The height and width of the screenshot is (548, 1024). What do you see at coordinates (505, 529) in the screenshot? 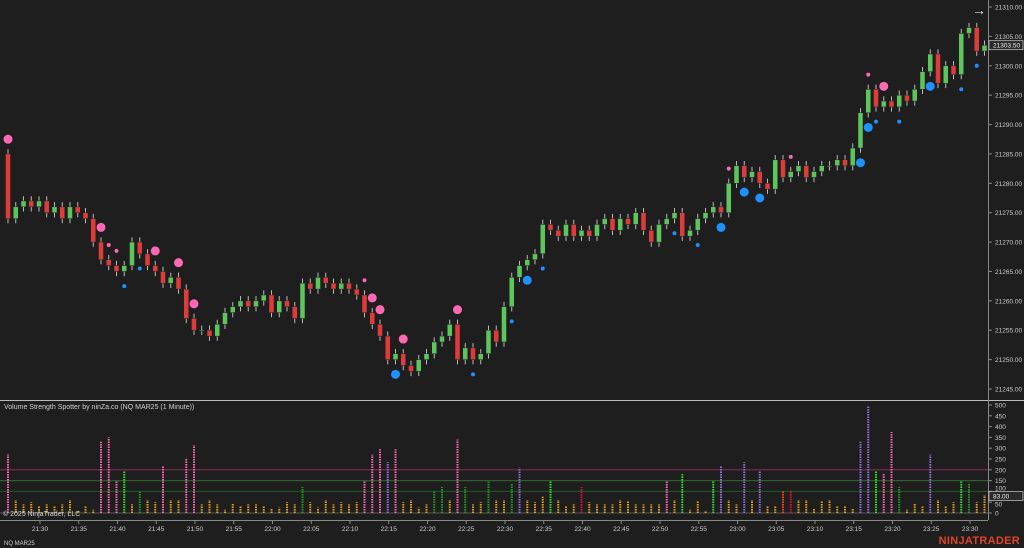
I see `time-tick-label: 22:30` at bounding box center [505, 529].